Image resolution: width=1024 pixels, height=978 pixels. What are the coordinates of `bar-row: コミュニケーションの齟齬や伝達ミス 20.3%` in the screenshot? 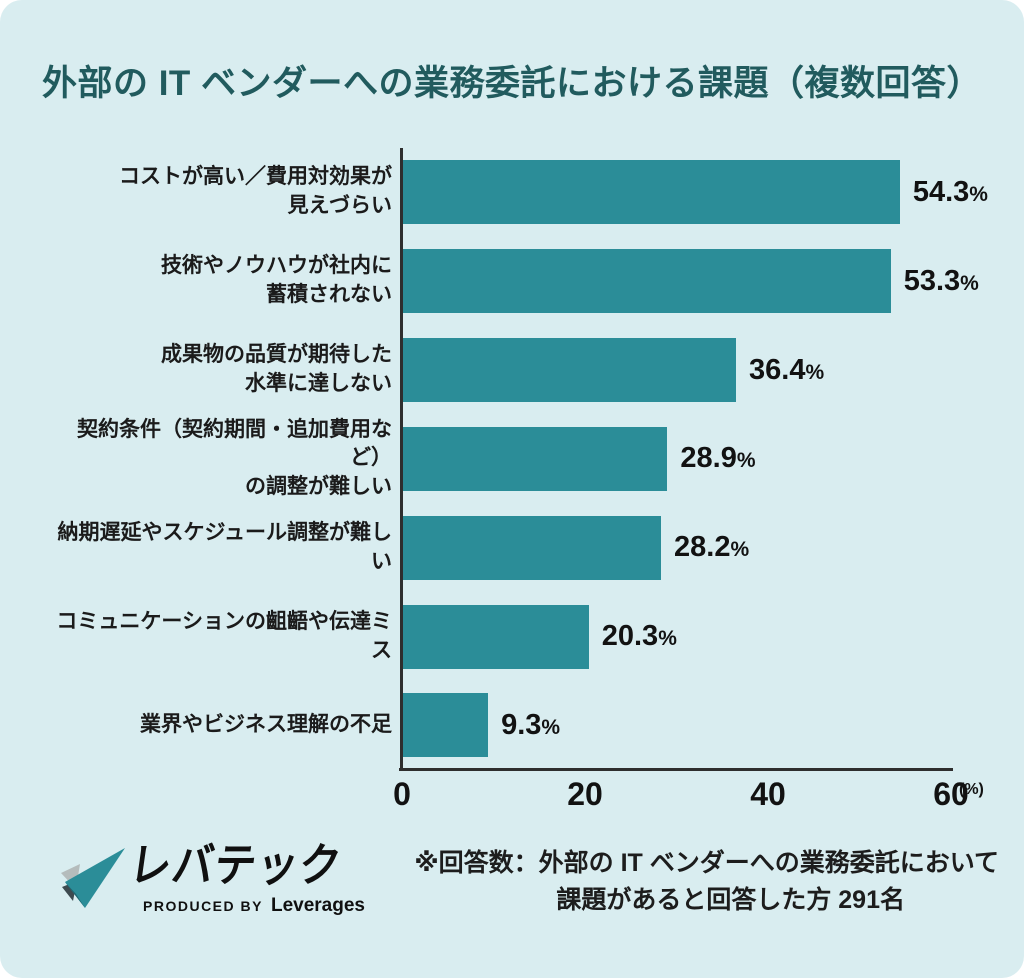 It's located at (512, 636).